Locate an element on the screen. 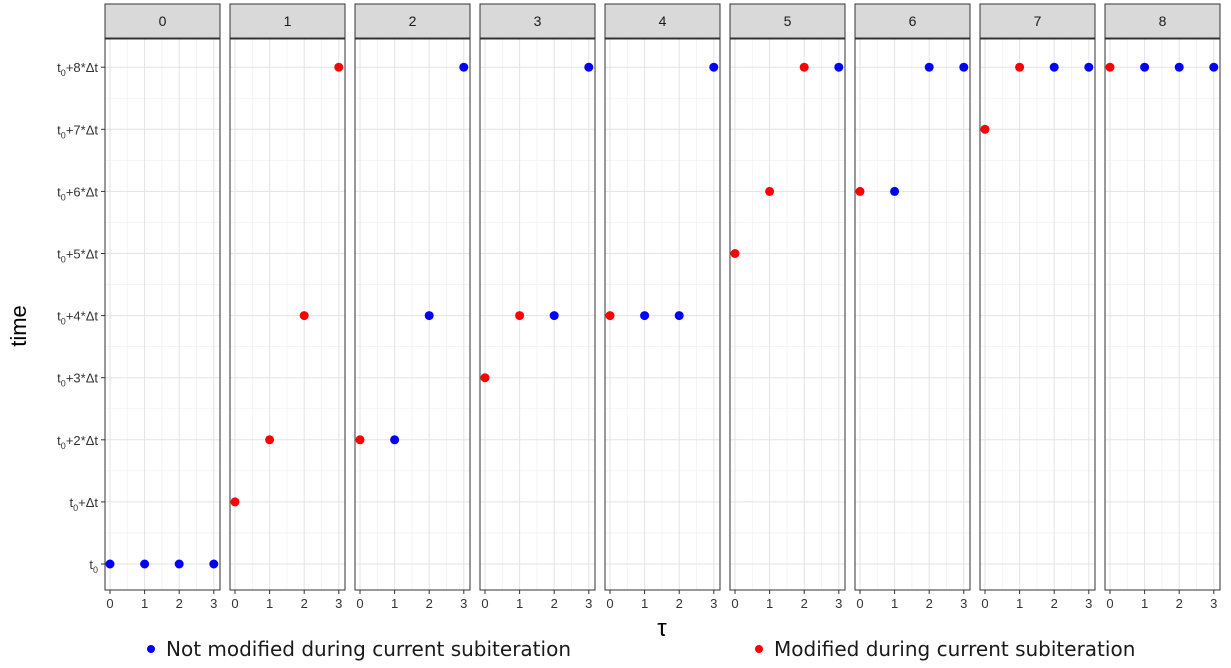  facet-panel-3: 3 0 1 2 3 is located at coordinates (537, 307).